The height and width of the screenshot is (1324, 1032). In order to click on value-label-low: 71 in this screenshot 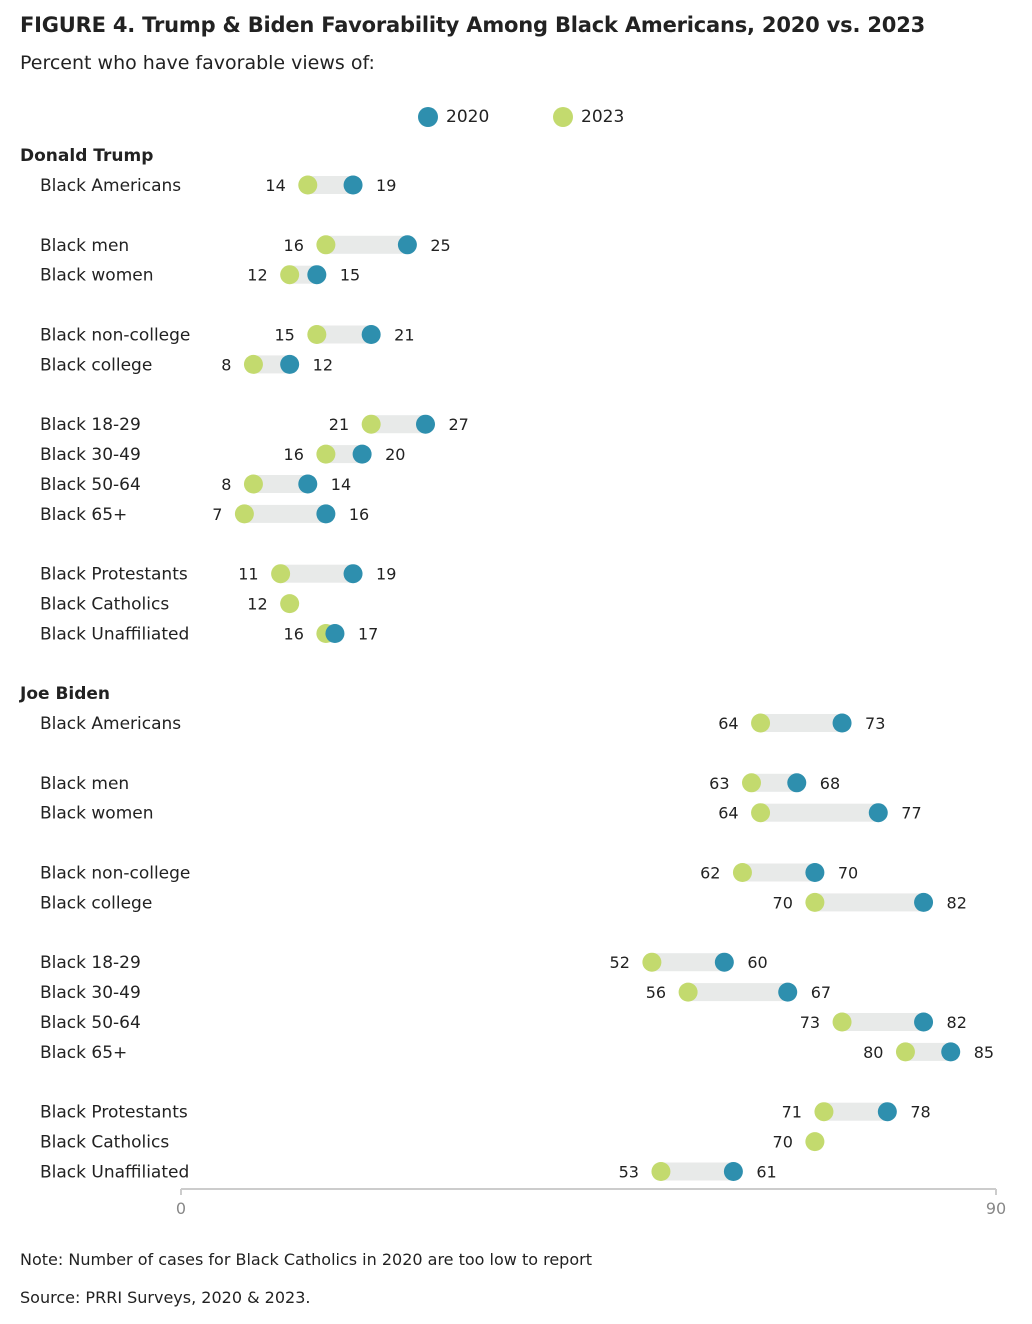, I will do `click(792, 1112)`.